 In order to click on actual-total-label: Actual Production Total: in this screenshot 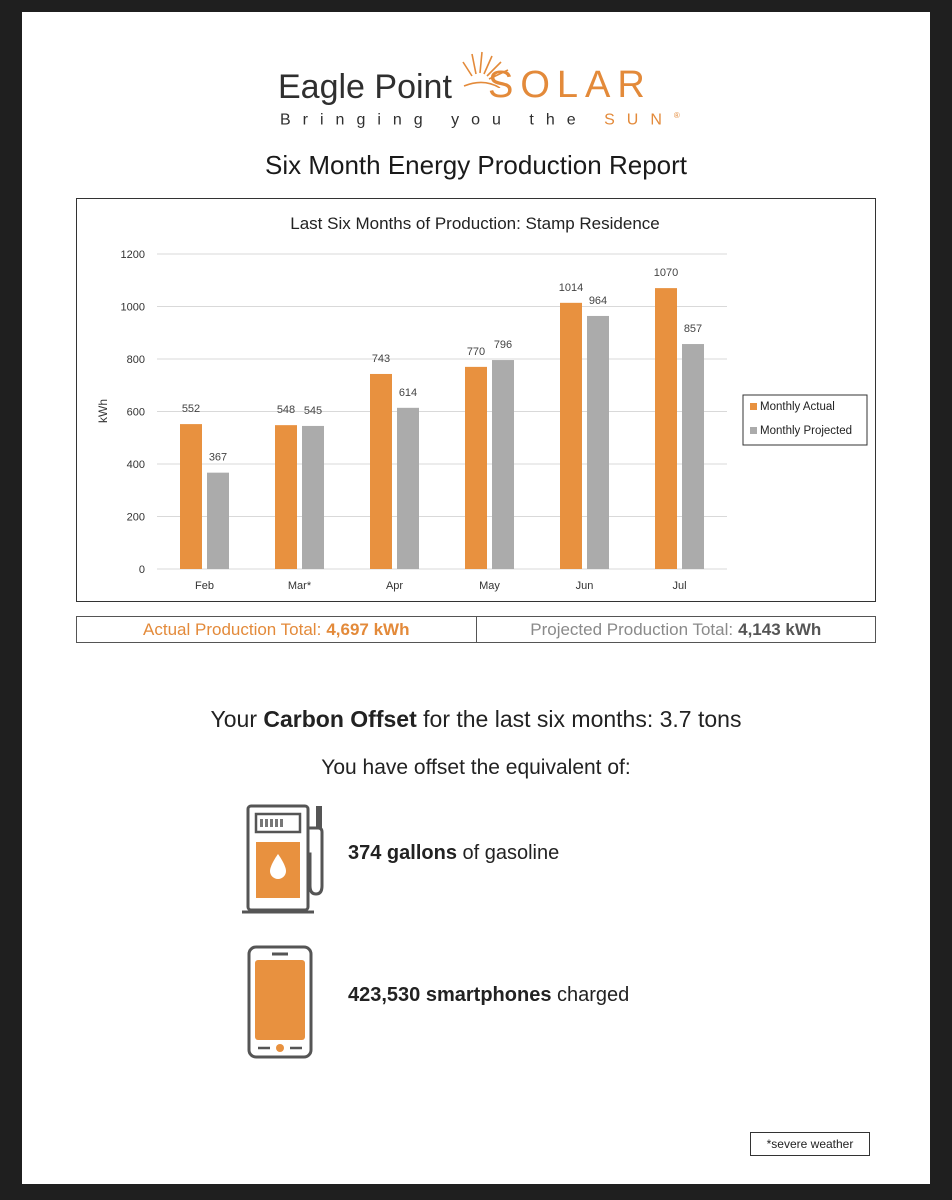, I will do `click(232, 629)`.